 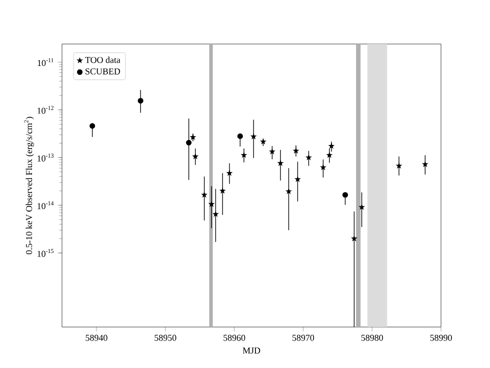 I want to click on x-tick-label: 58940, so click(x=97, y=337).